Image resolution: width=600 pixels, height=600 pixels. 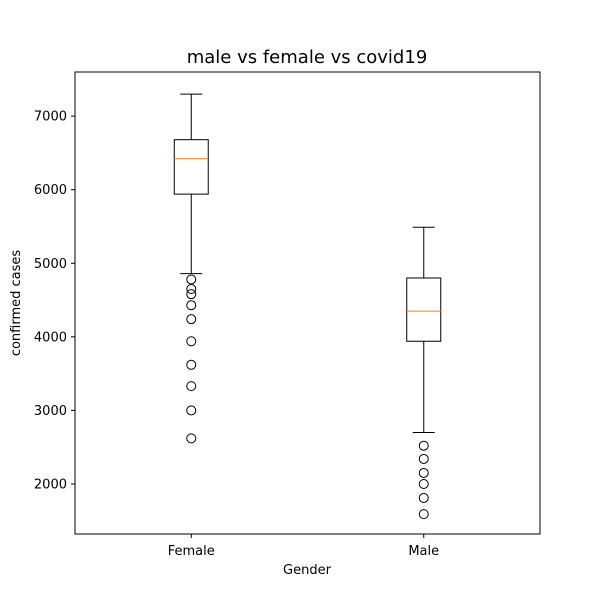 What do you see at coordinates (50, 484) in the screenshot?
I see `y-tick-label-2000: 2000` at bounding box center [50, 484].